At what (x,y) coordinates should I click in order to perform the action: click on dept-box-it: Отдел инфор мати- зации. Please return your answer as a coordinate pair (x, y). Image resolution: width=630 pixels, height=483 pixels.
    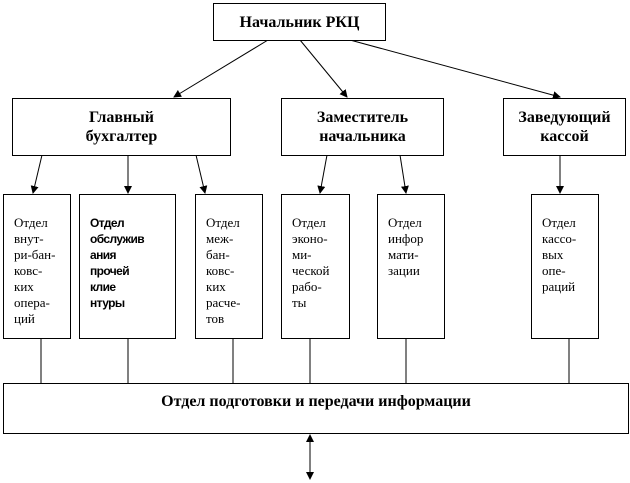
    Looking at the image, I should click on (411, 266).